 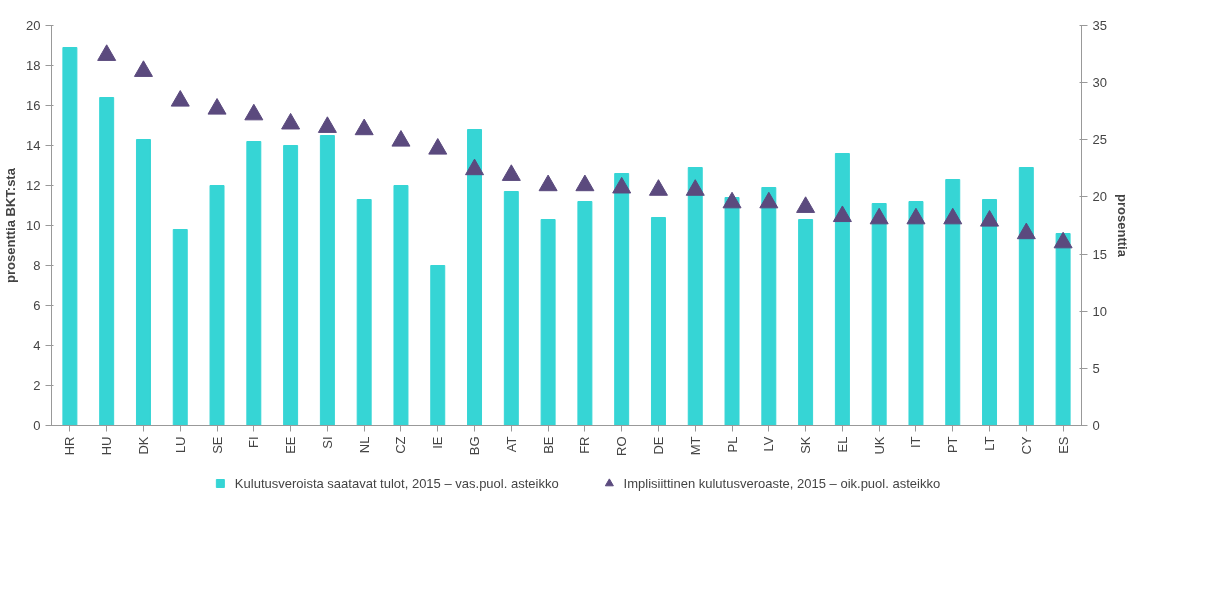 I want to click on y-tick-label: 2, so click(x=37, y=385).